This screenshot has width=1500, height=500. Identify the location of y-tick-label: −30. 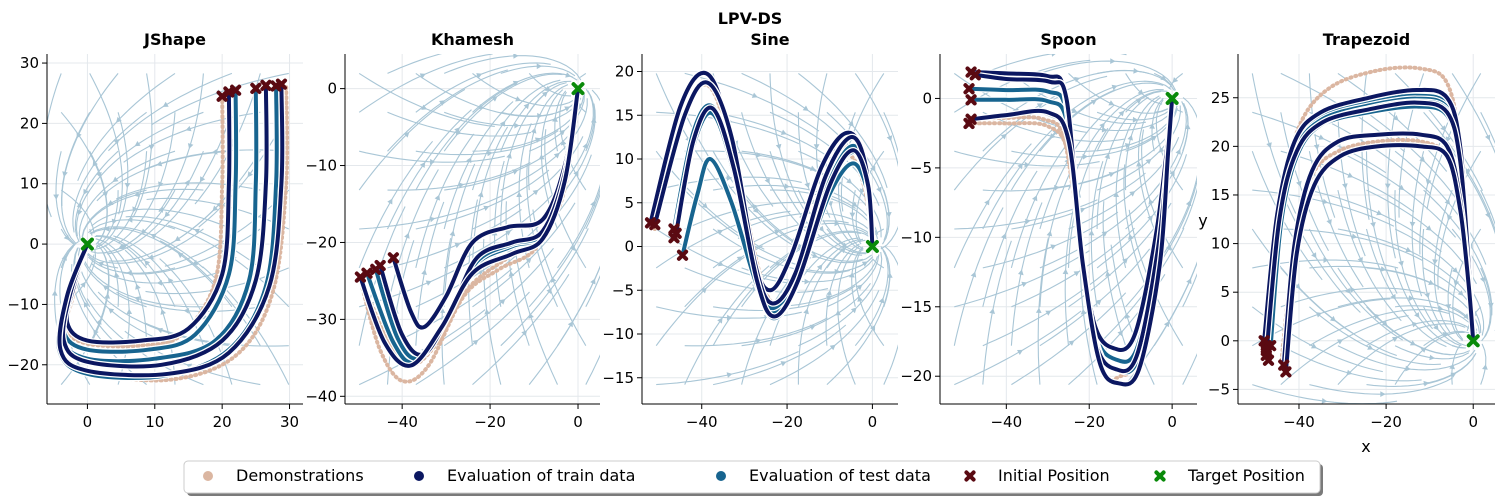
(321, 319).